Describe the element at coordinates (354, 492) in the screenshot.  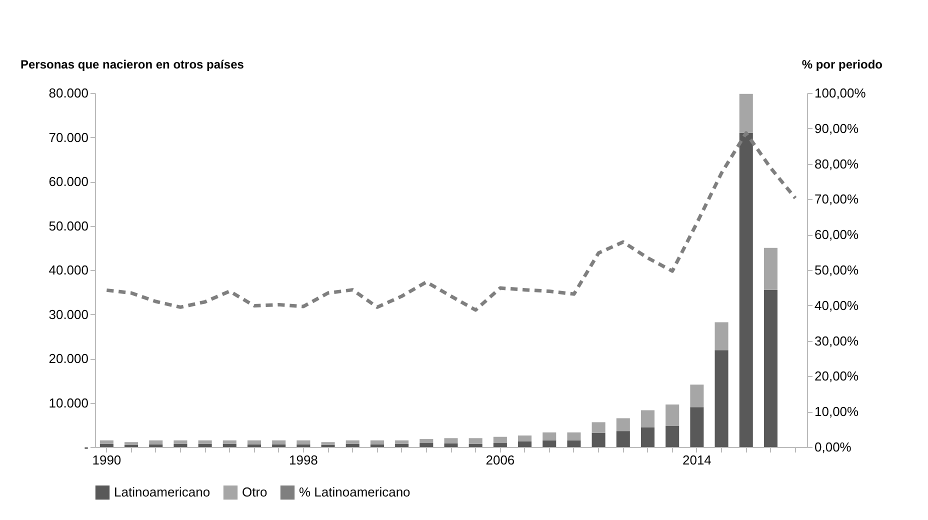
I see `legend-label: % Latinoamericano` at that location.